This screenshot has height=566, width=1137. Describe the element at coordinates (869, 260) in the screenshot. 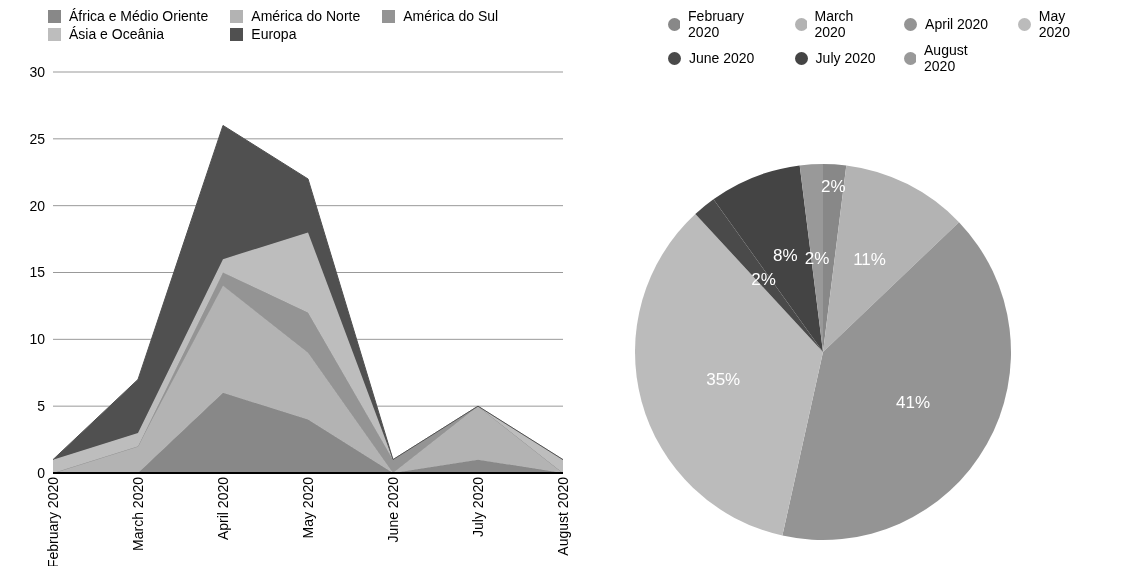

I see `data-label: 11%` at that location.